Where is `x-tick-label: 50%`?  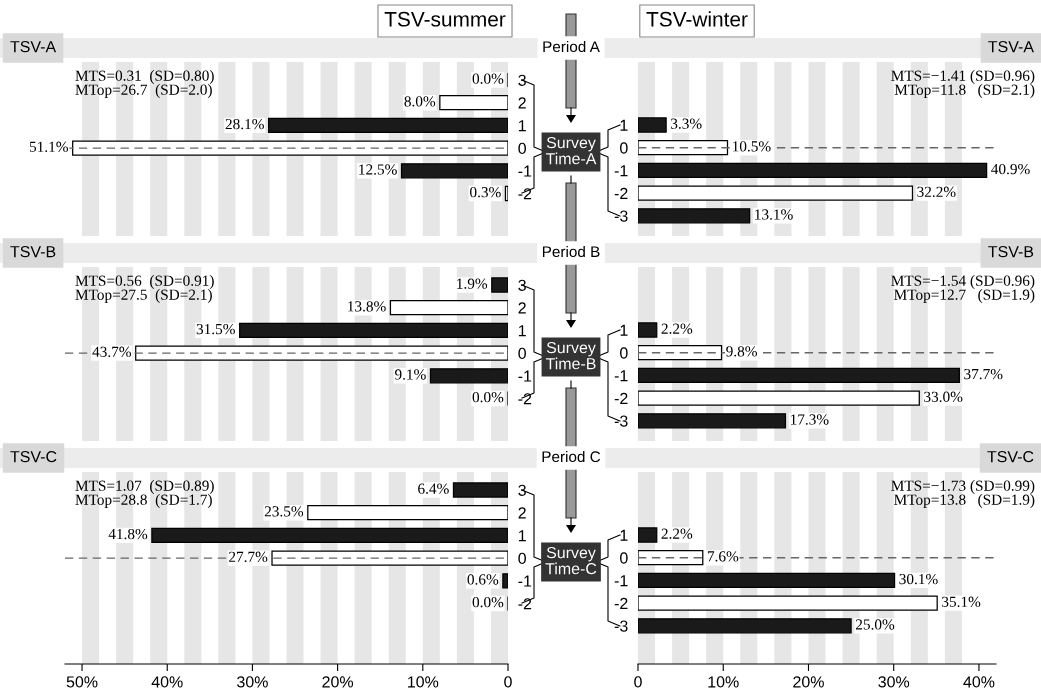
x-tick-label: 50% is located at coordinates (82, 682).